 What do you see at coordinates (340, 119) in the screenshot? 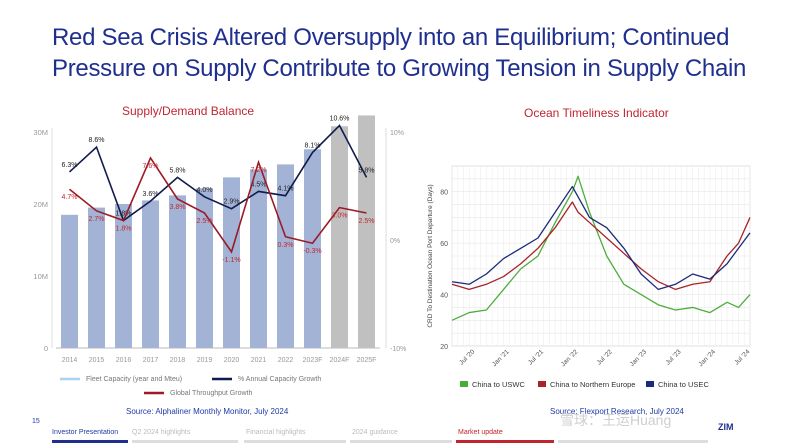
I see `capacity-growth-line-label: 10.6%` at bounding box center [340, 119].